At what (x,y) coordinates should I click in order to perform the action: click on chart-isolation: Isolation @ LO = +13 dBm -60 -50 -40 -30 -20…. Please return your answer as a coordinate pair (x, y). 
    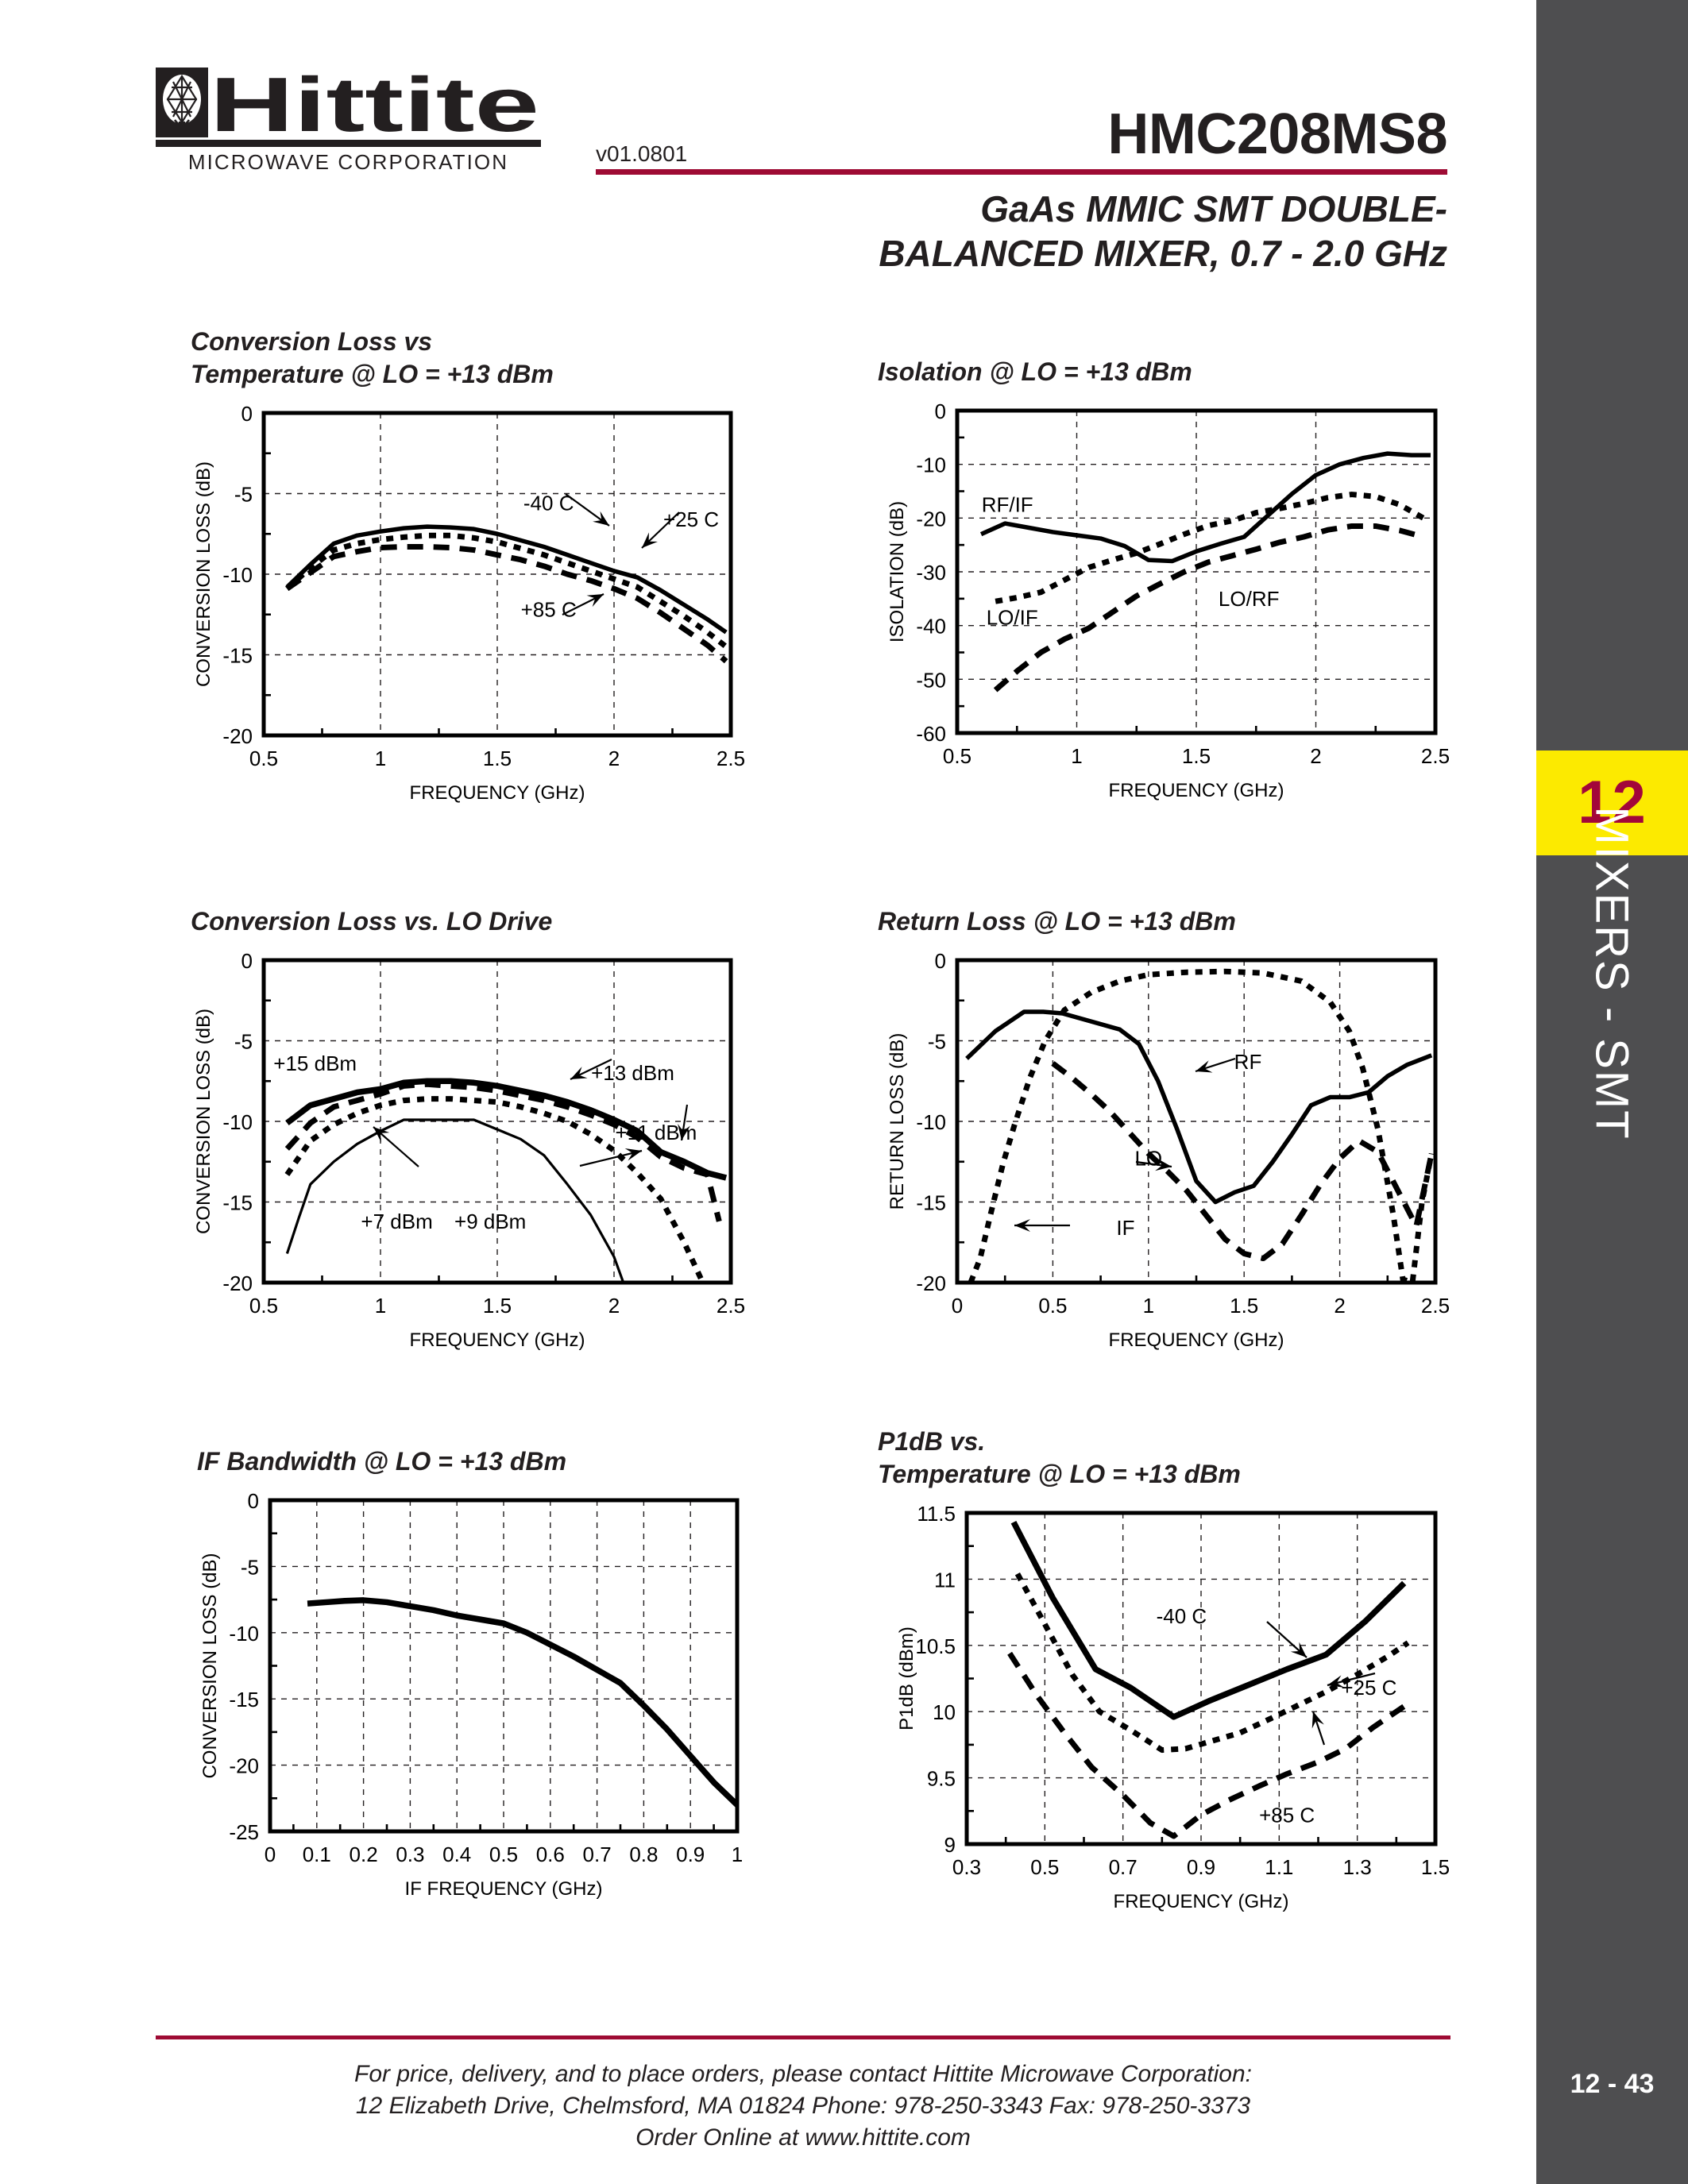
    Looking at the image, I should click on (1164, 582).